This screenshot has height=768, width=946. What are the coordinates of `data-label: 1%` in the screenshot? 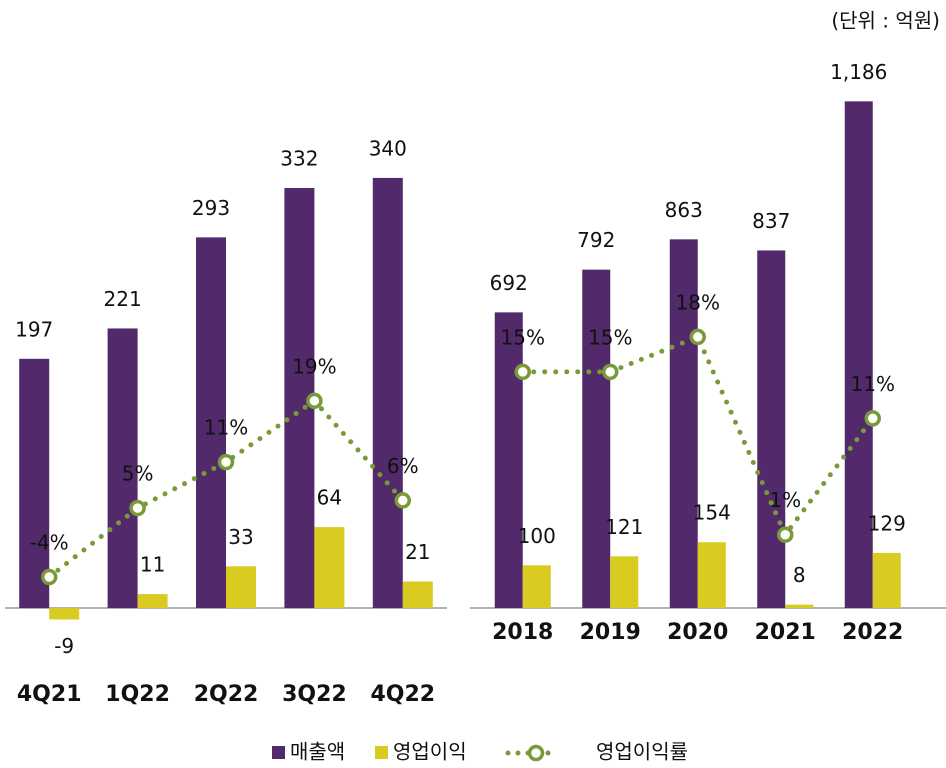 It's located at (785, 500).